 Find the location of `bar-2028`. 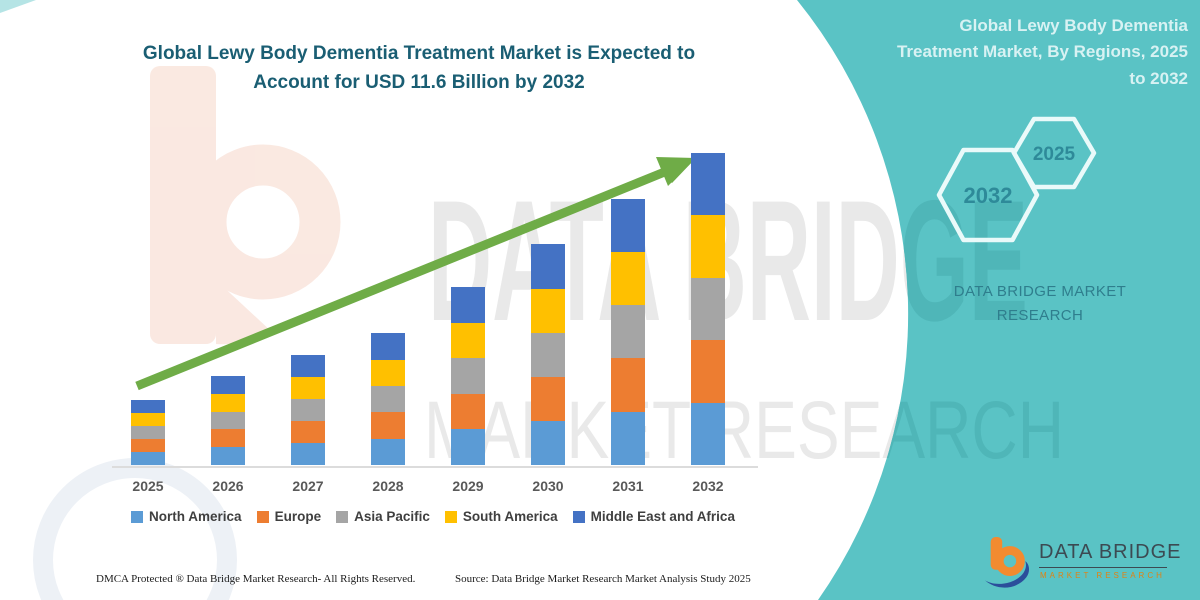

bar-2028 is located at coordinates (388, 399).